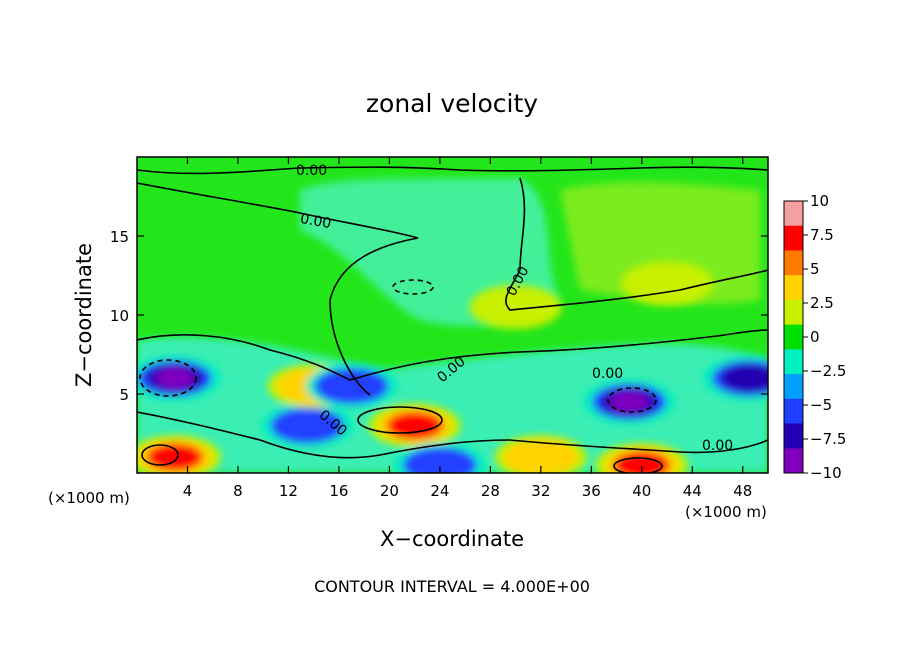 Image resolution: width=904 pixels, height=654 pixels. Describe the element at coordinates (660, 243) in the screenshot. I see `yellow-upper-region` at that location.